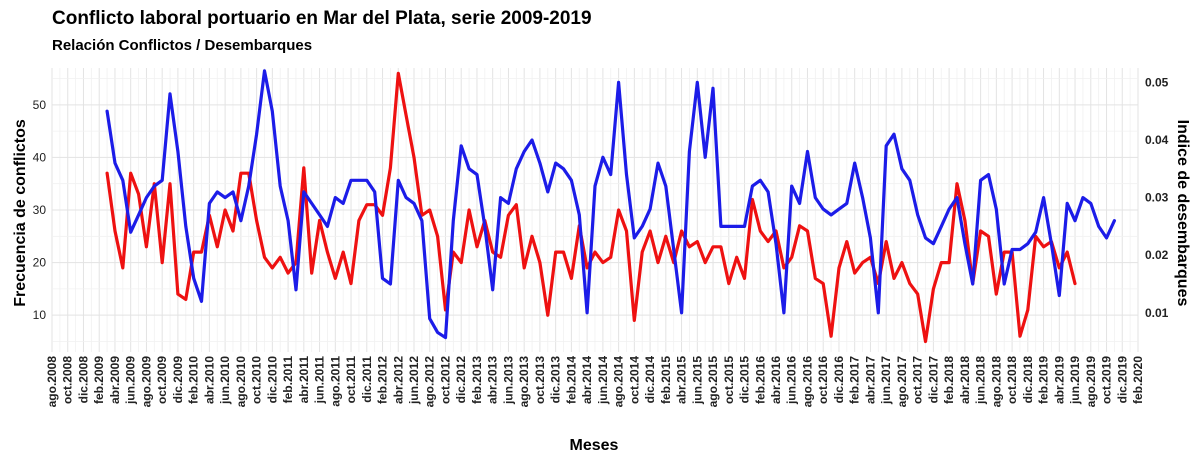 This screenshot has width=1200, height=467. What do you see at coordinates (1157, 82) in the screenshot?
I see `y-right-tick-label: 0.05` at bounding box center [1157, 82].